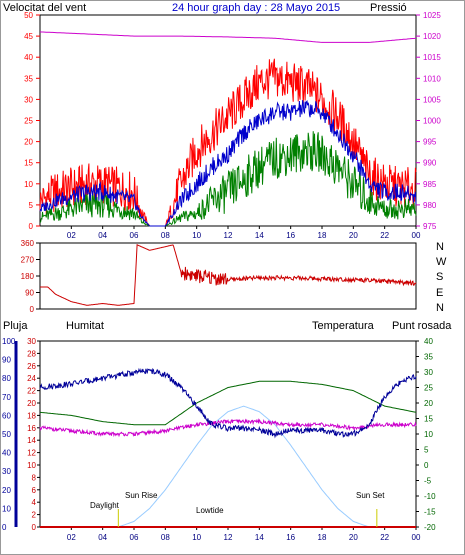  What do you see at coordinates (430, 184) in the screenshot?
I see `pressure-y-tick-2: 985` at bounding box center [430, 184].